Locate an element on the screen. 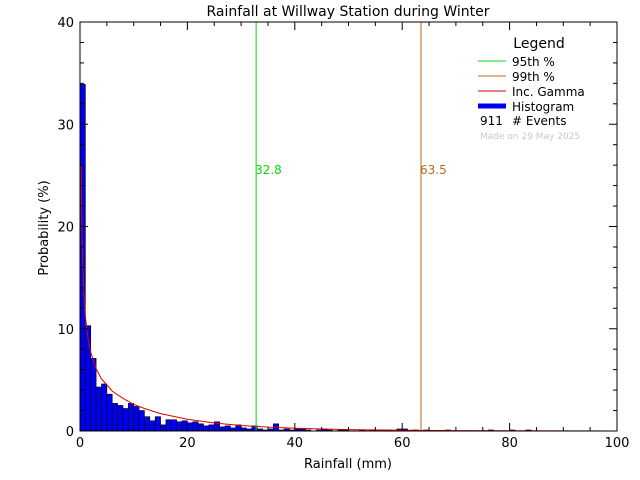  x-tick-label: 60 is located at coordinates (402, 443).